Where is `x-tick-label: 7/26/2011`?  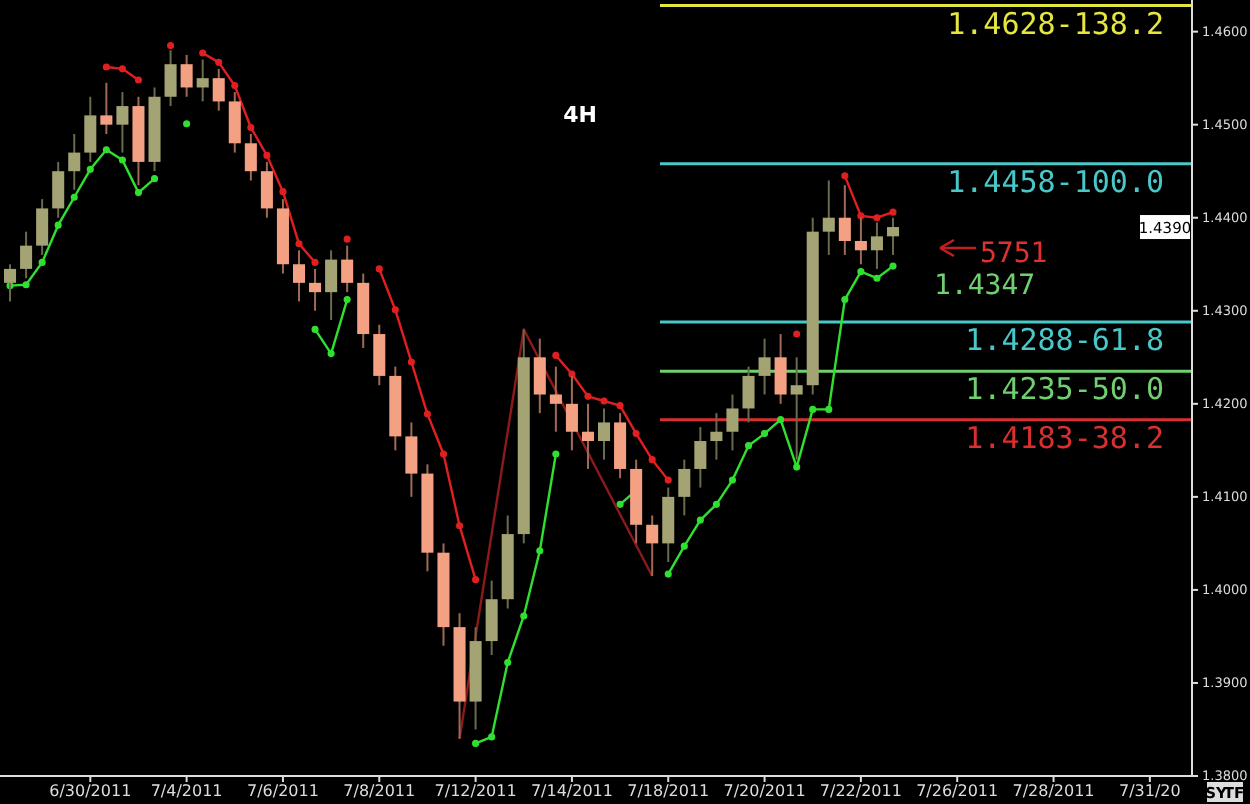 x-tick-label: 7/26/2011 is located at coordinates (957, 791).